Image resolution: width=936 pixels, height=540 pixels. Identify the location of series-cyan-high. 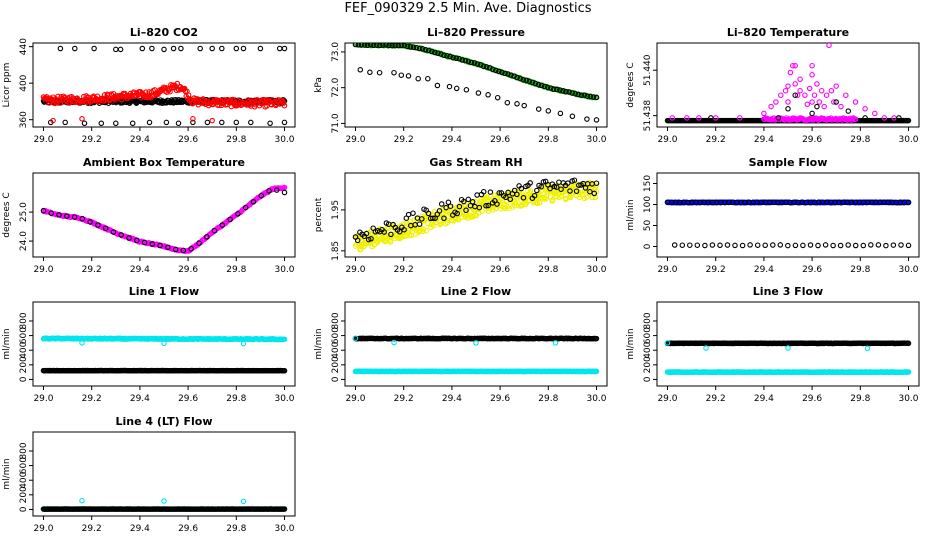
(164, 339).